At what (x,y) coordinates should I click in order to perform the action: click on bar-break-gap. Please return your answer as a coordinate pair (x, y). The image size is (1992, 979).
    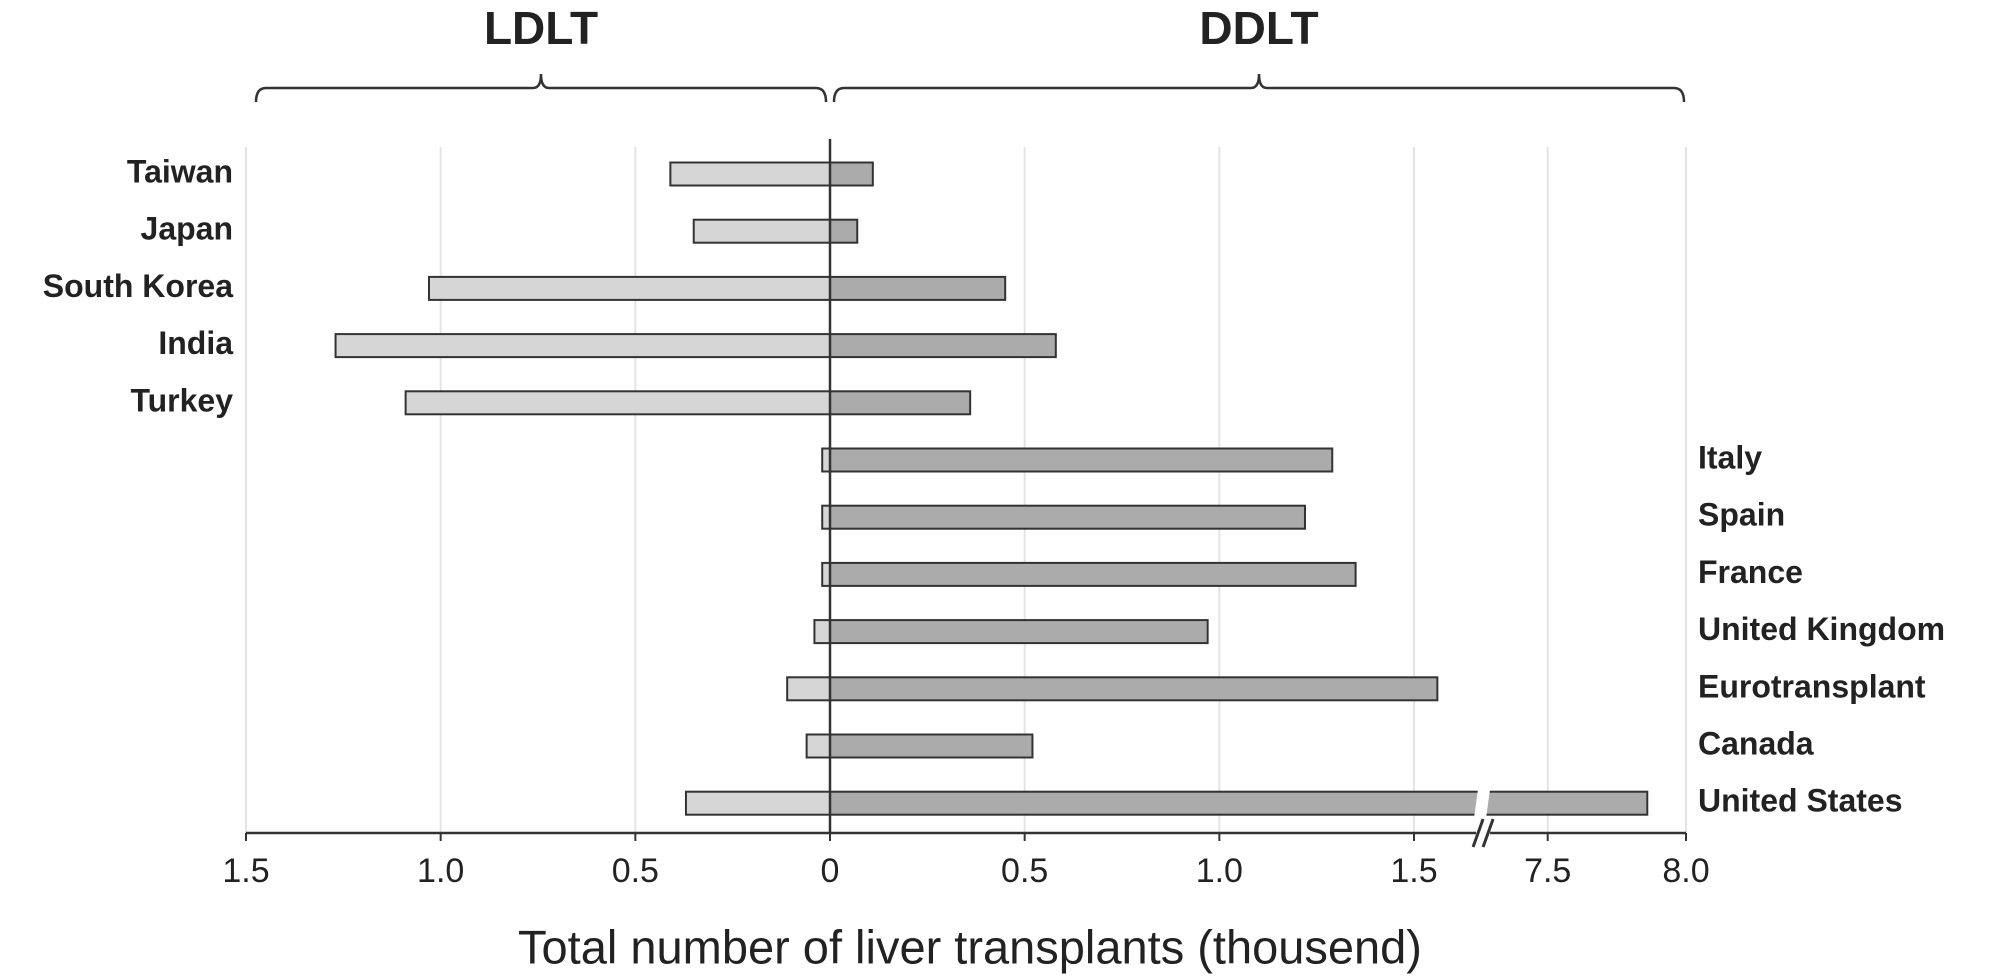
    Looking at the image, I should click on (1482, 803).